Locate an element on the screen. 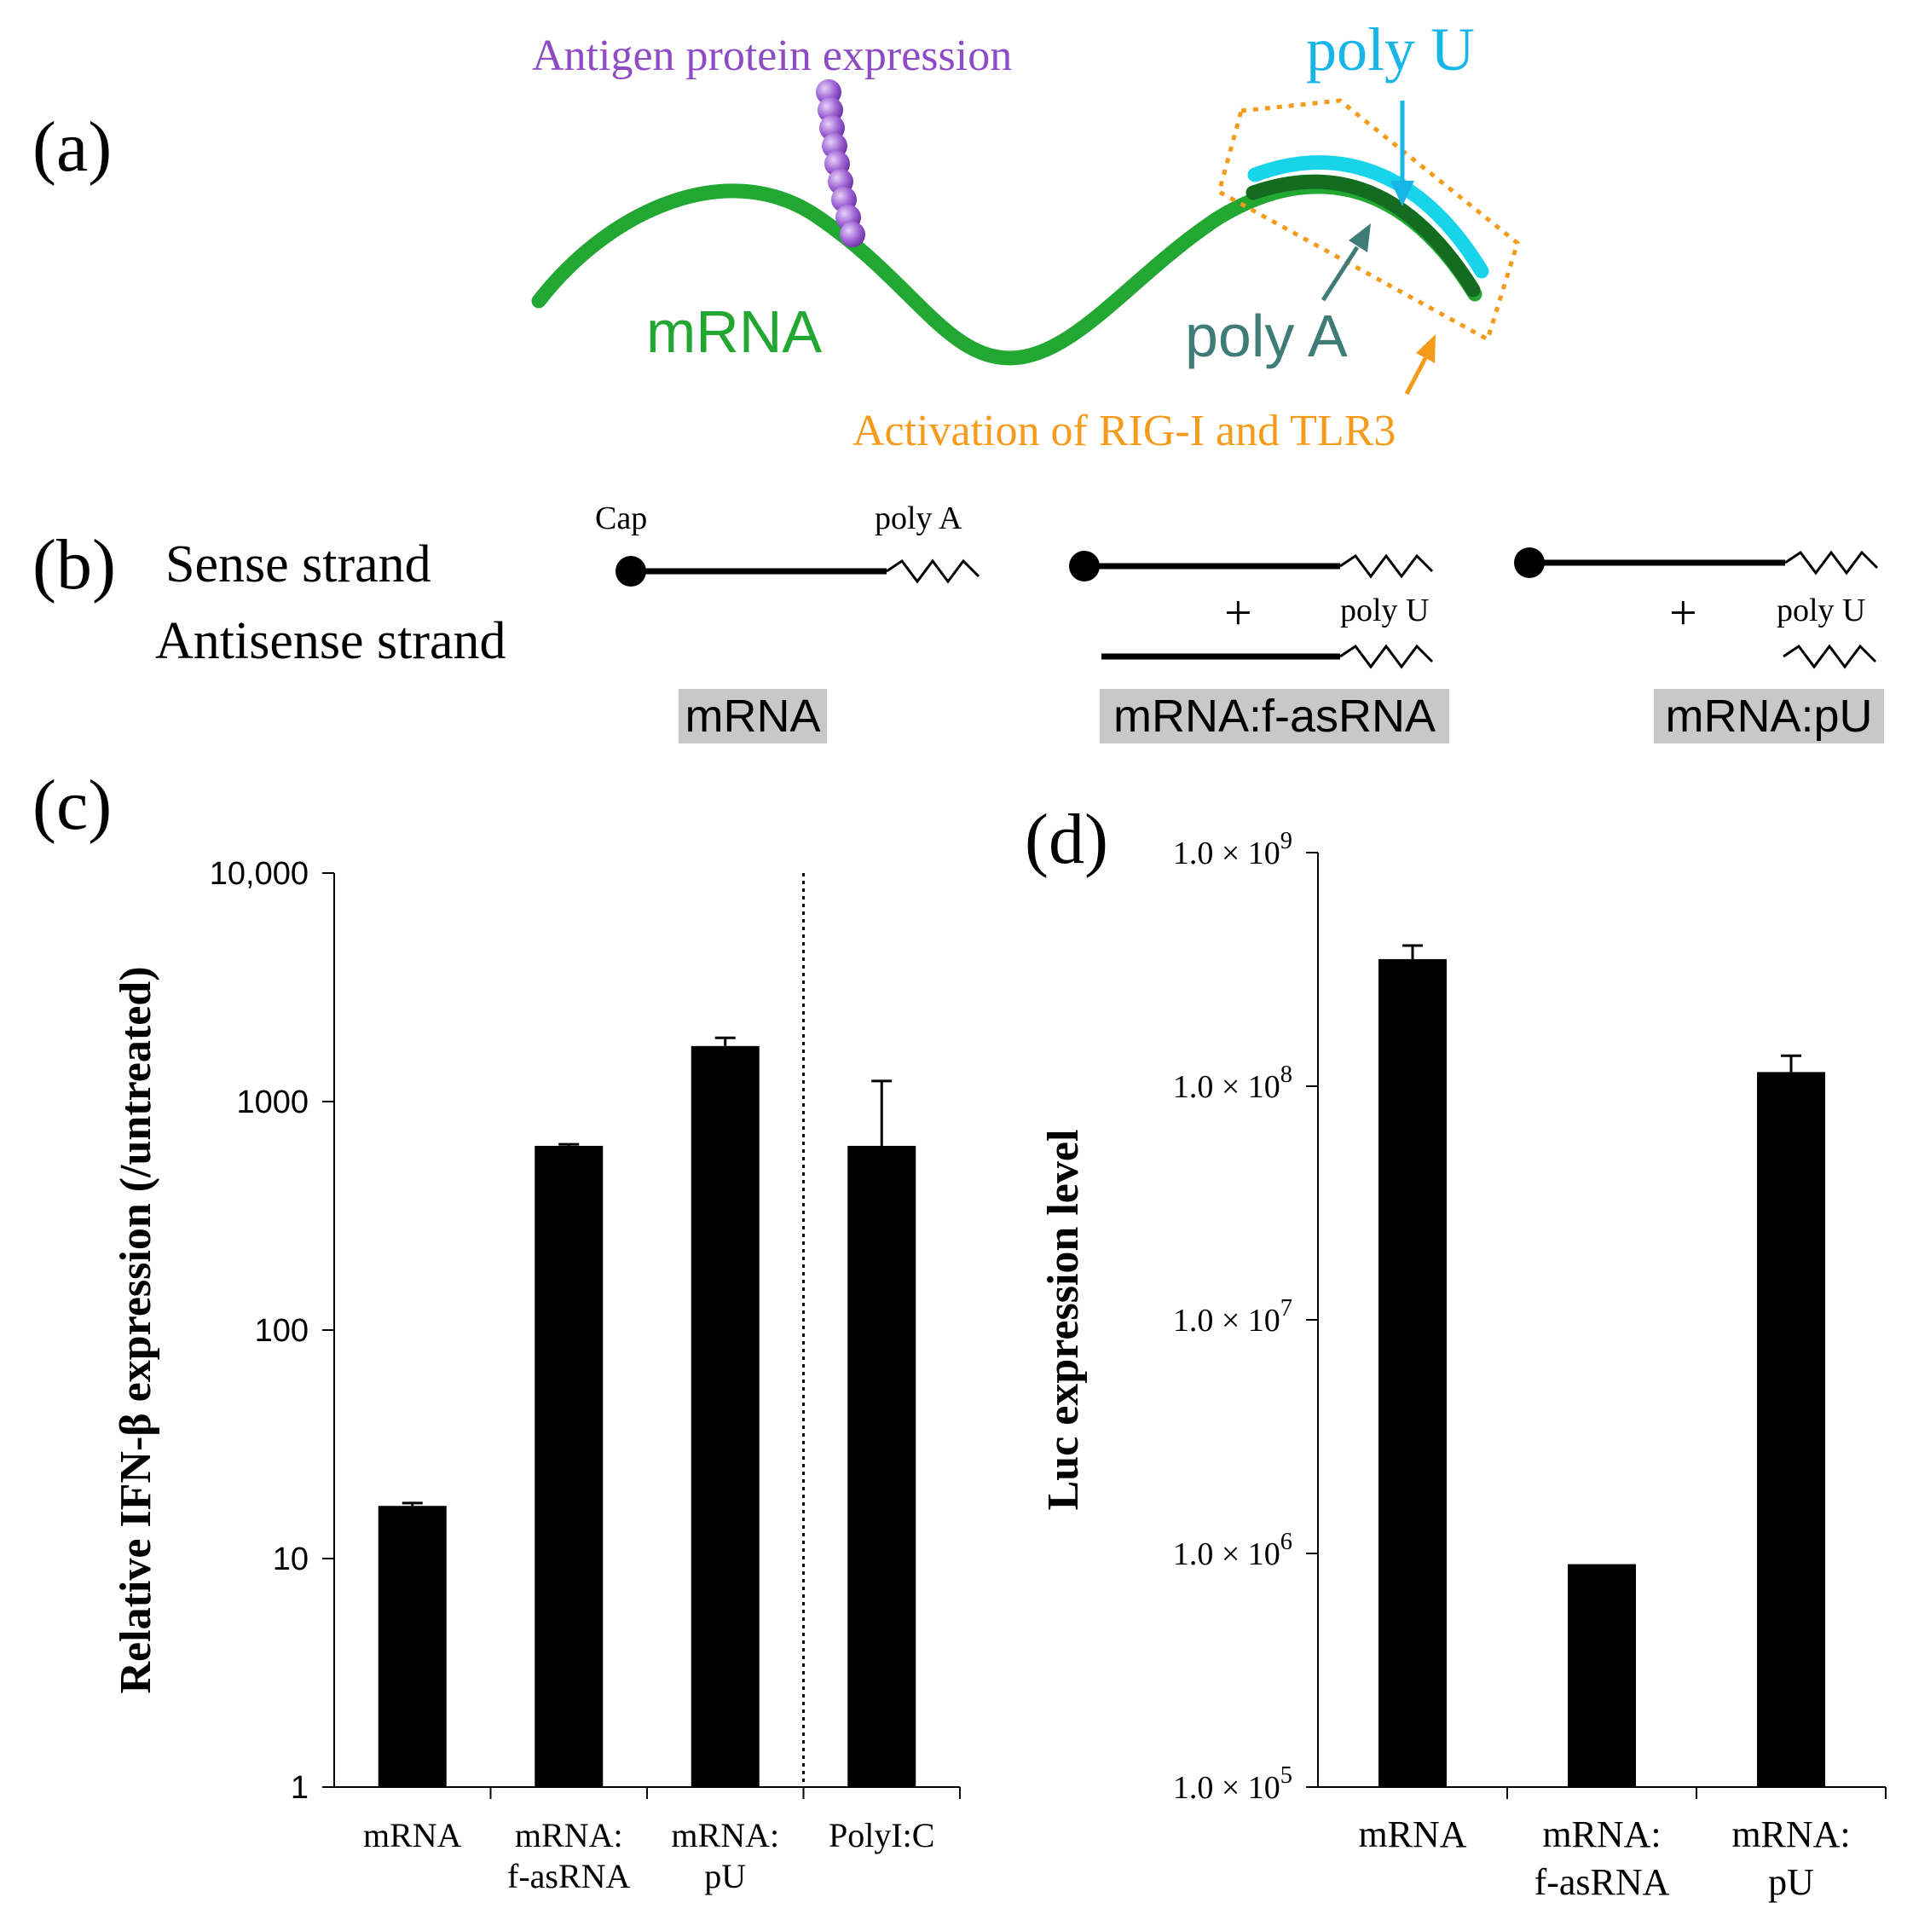  poly-a-label-b: poly A is located at coordinates (919, 518).